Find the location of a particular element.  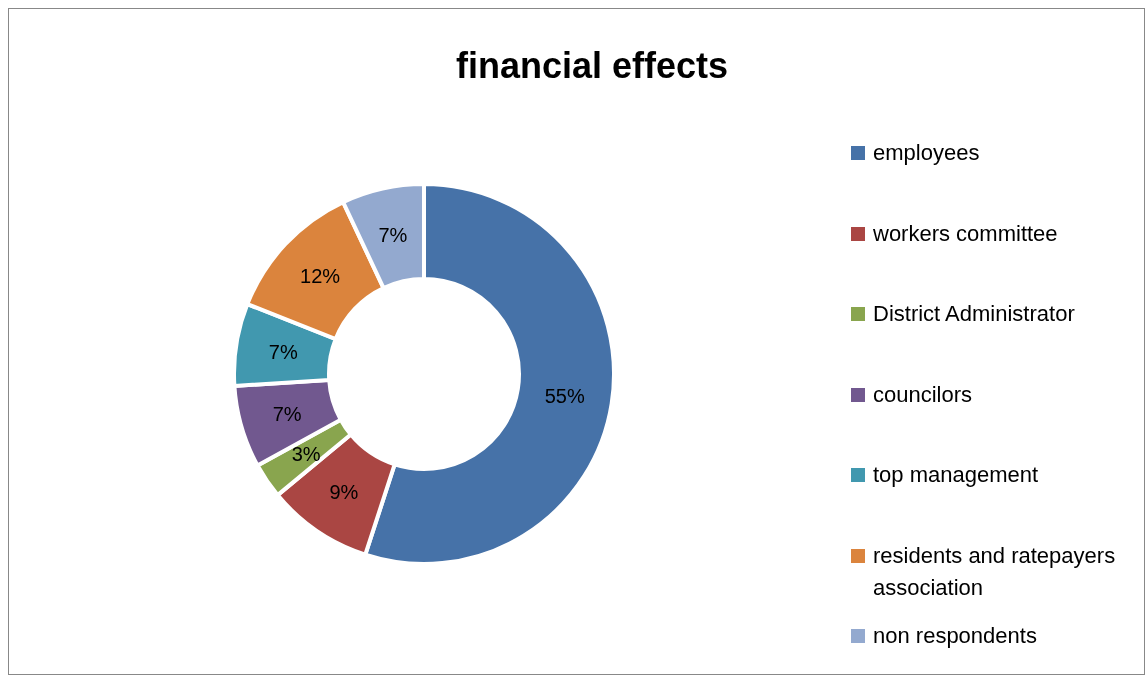

data-label: 3% is located at coordinates (306, 454).